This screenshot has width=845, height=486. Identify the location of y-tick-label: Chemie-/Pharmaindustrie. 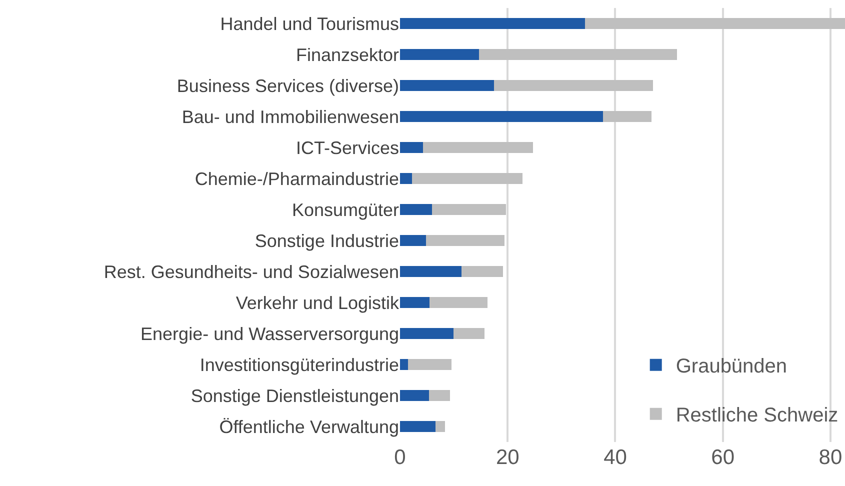
(296, 178).